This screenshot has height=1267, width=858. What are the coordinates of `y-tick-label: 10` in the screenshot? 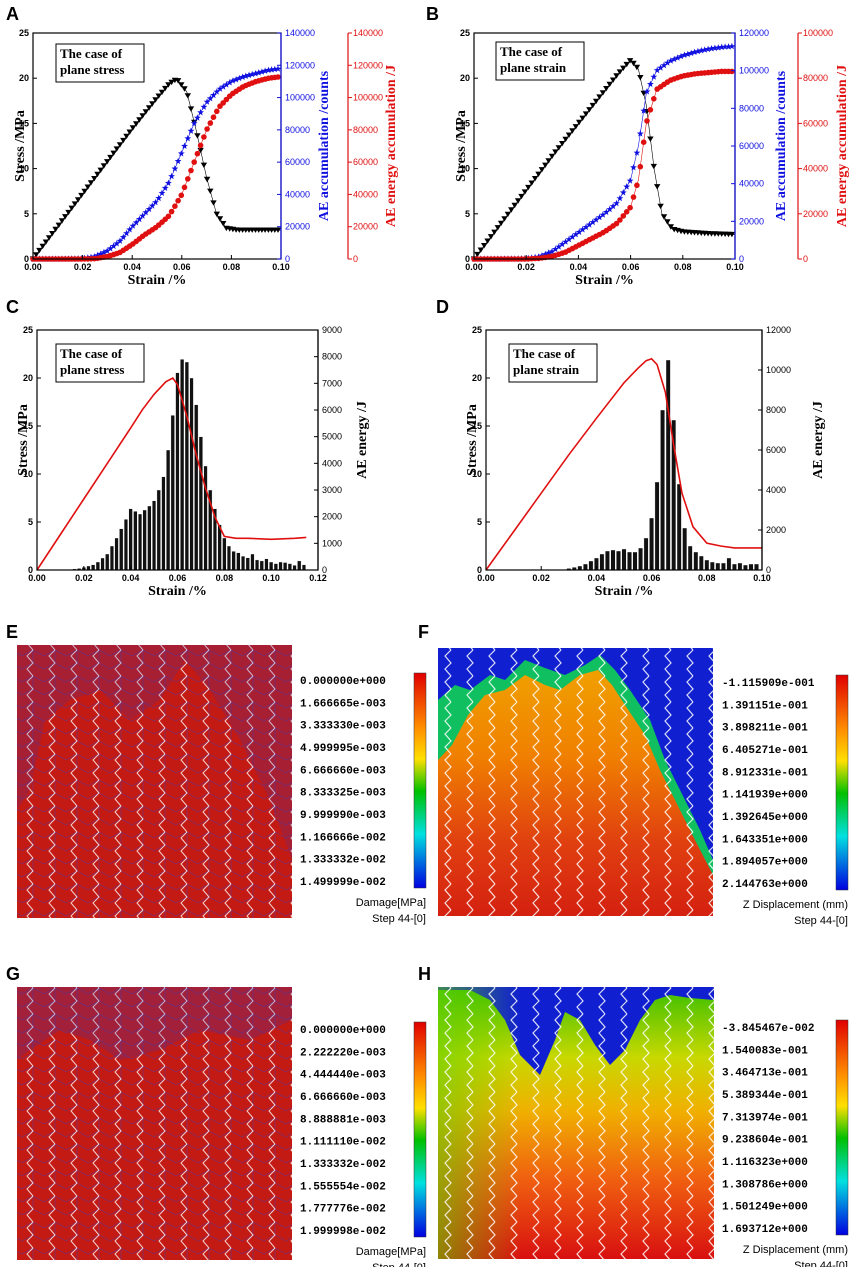 It's located at (24, 169).